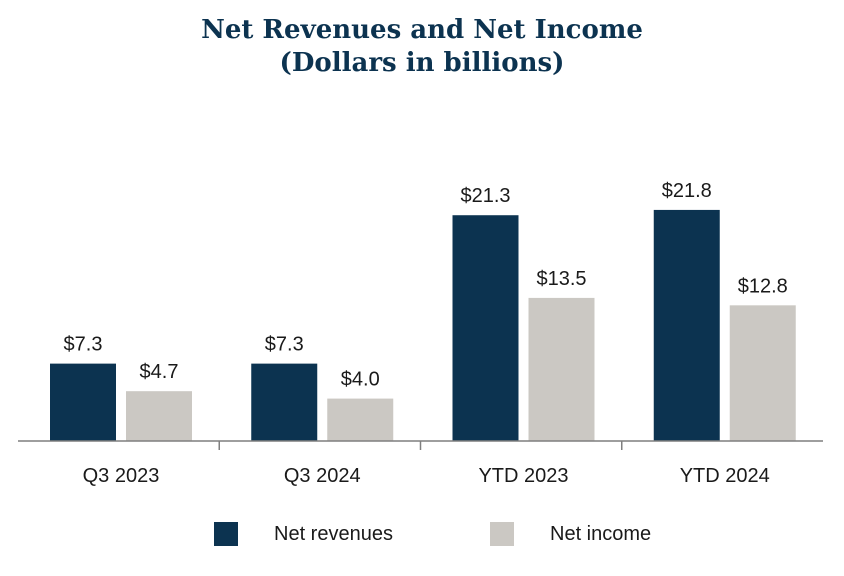 Image resolution: width=844 pixels, height=576 pixels. I want to click on legend-label-net-income: Net income, so click(601, 533).